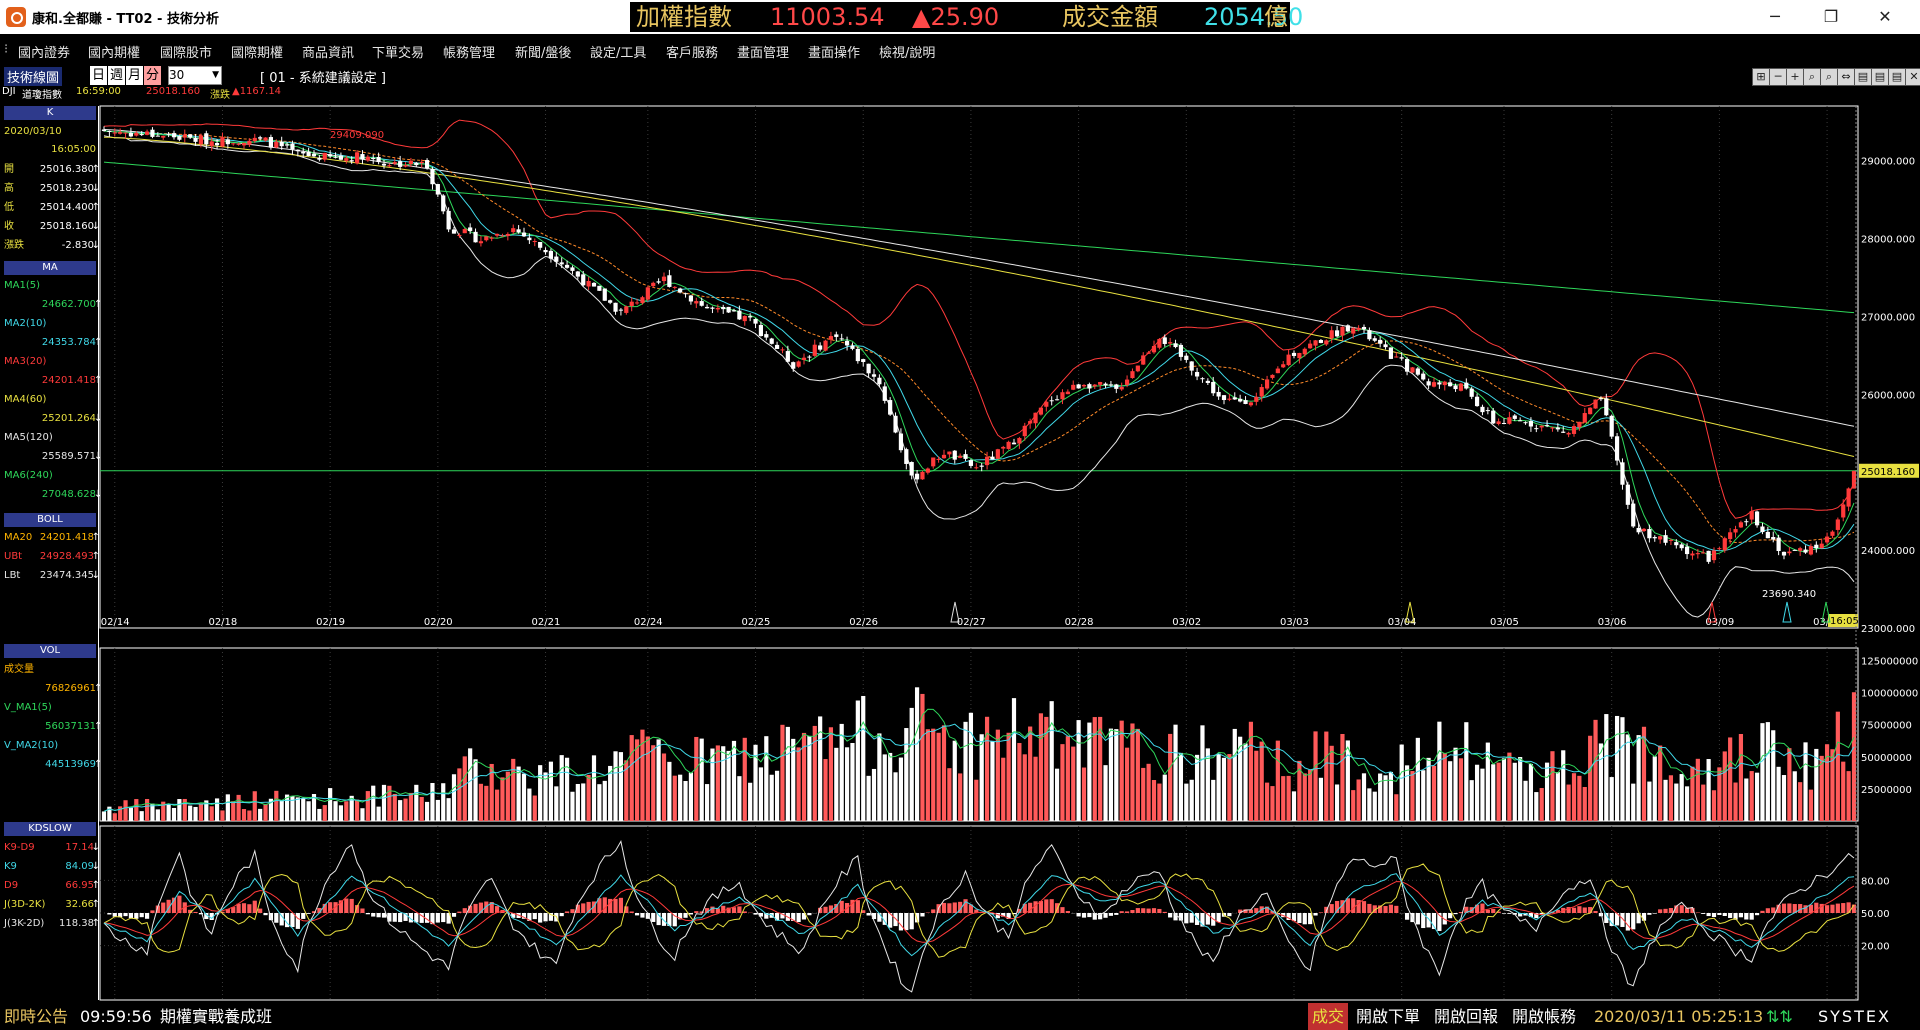 Image resolution: width=1920 pixels, height=1030 pixels. I want to click on menu-item-domestic-futures: 國內期權, so click(114, 53).